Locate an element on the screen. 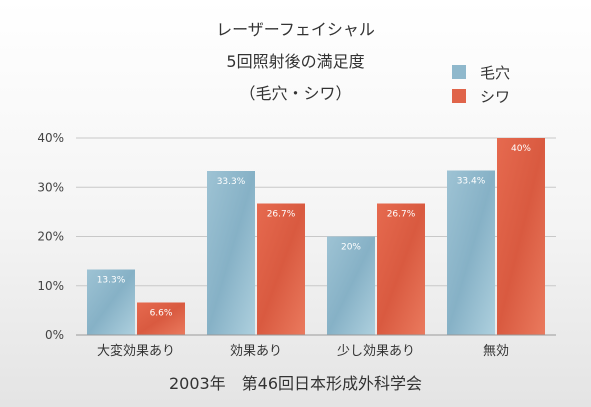 Image resolution: width=591 pixels, height=407 pixels. data-label: 6.6% is located at coordinates (161, 313).